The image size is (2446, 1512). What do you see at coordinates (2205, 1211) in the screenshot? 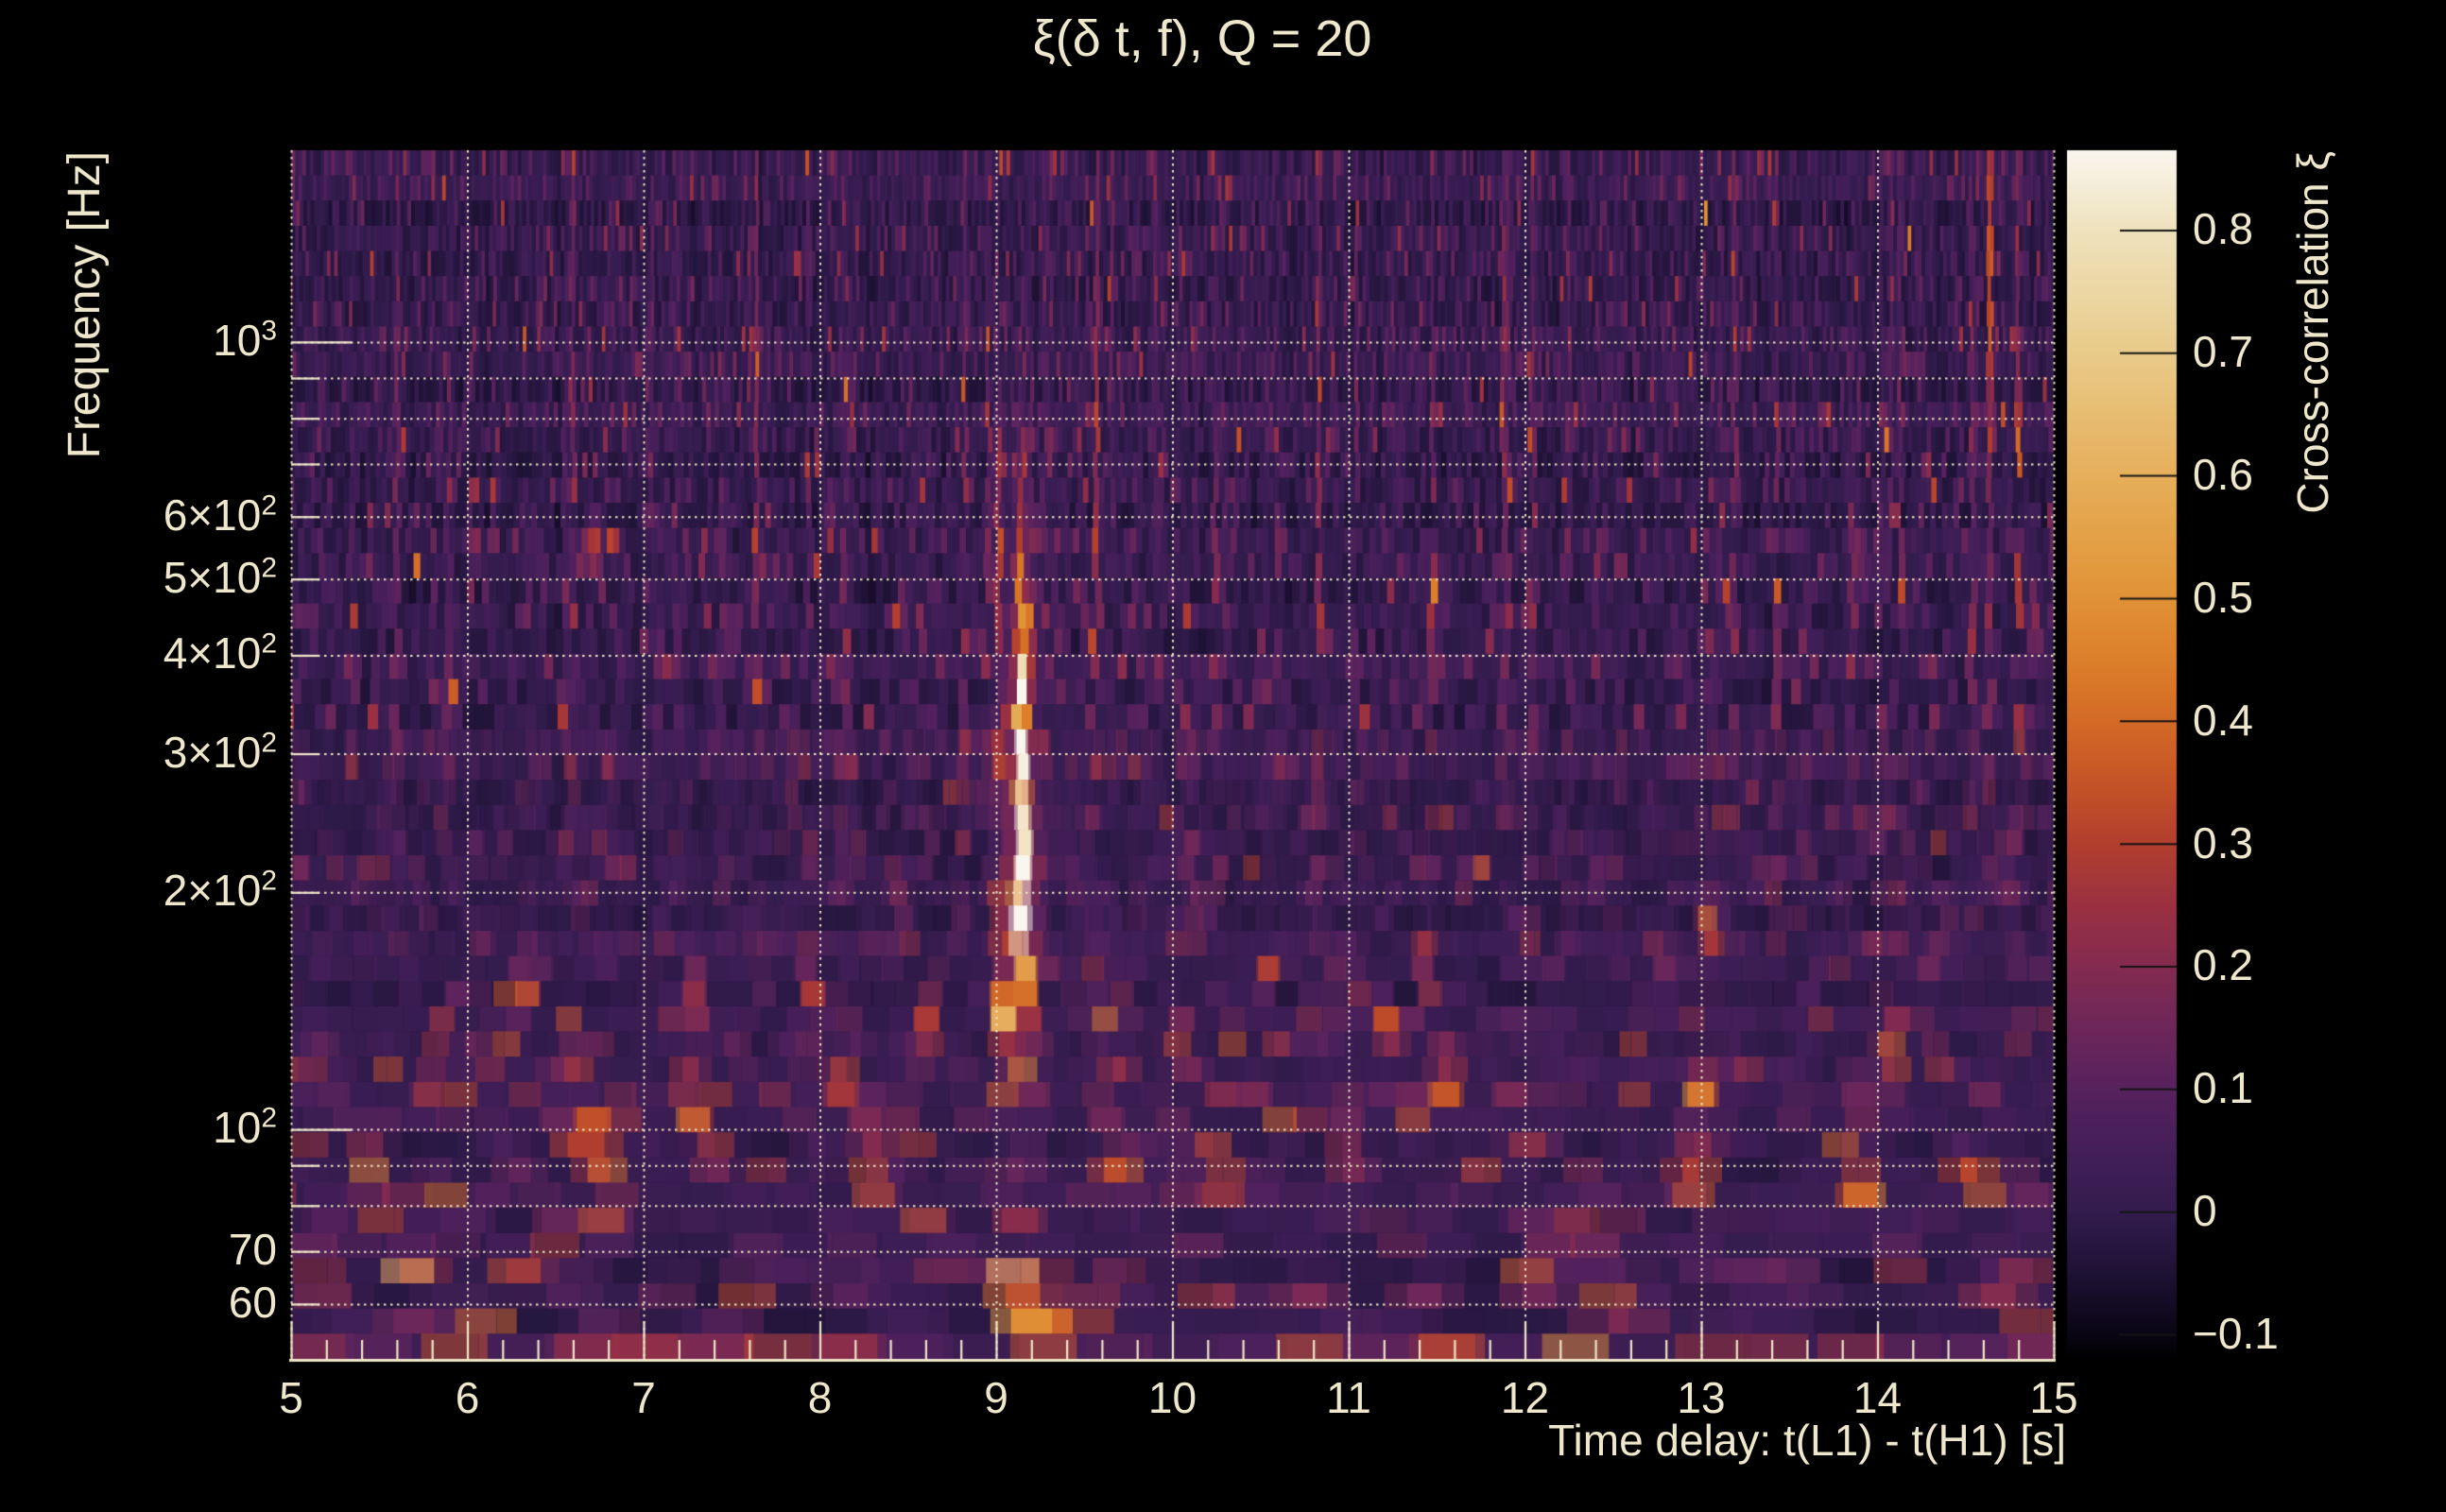
I see `colorbar-tick-label: 0` at bounding box center [2205, 1211].